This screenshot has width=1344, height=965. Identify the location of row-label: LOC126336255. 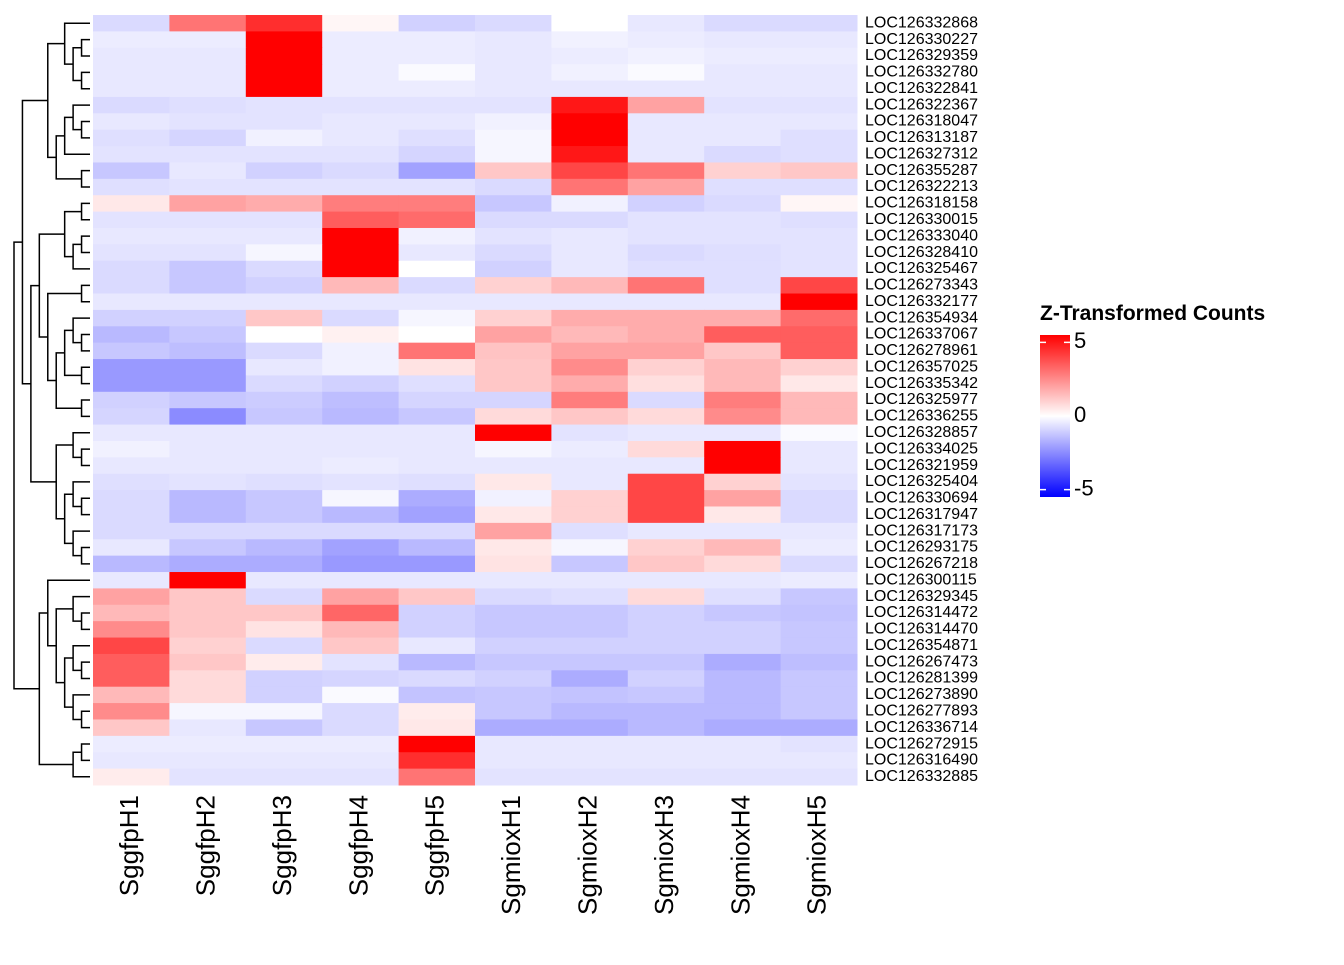
(921, 416).